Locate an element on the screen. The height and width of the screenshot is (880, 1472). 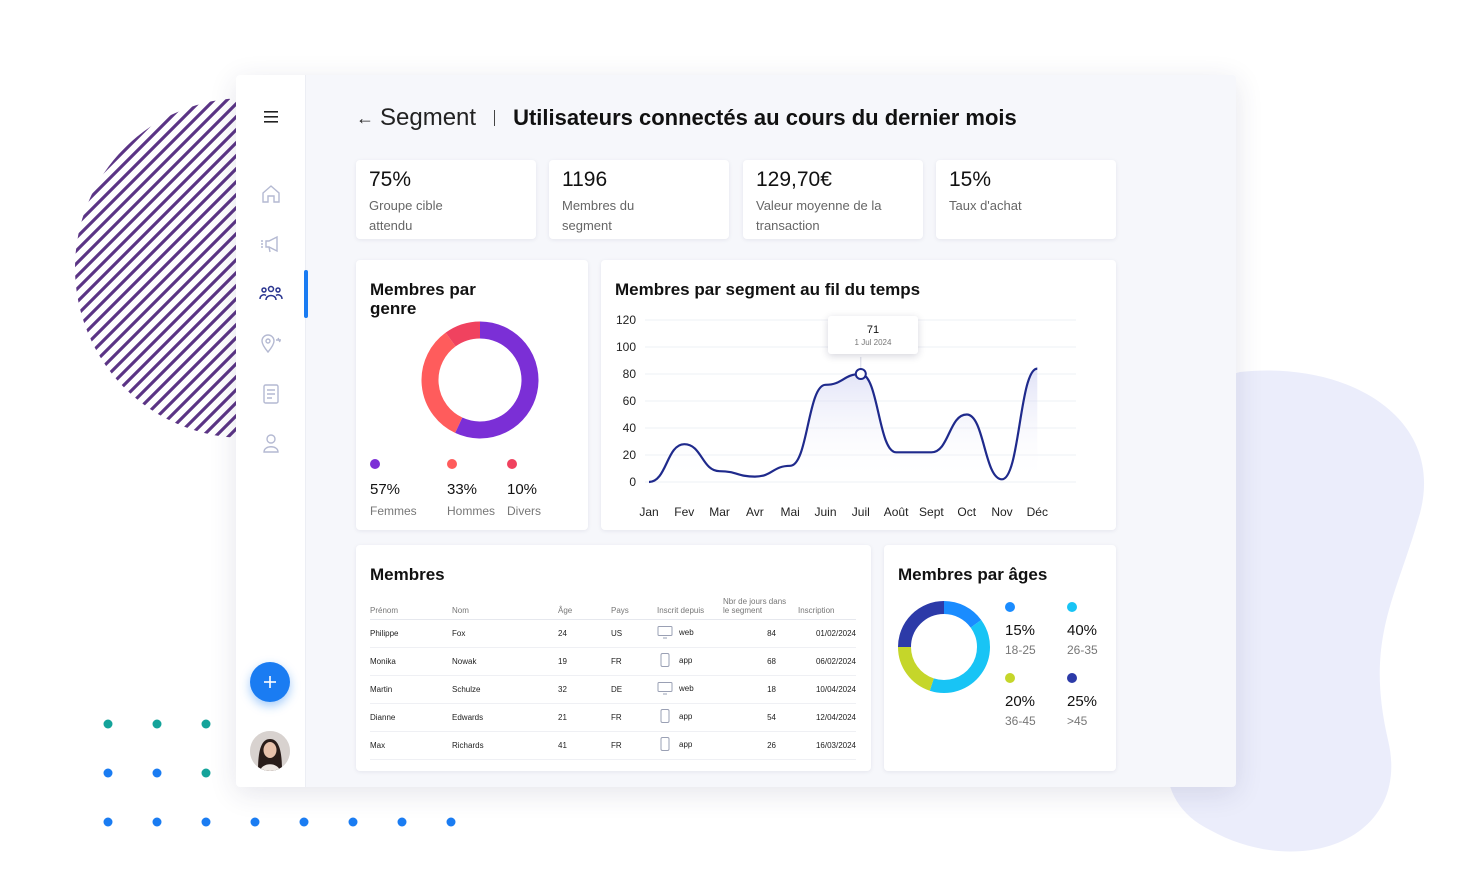
table-row: Max Richards 41 FR app 26 16/03/2024 is located at coordinates (613, 745).